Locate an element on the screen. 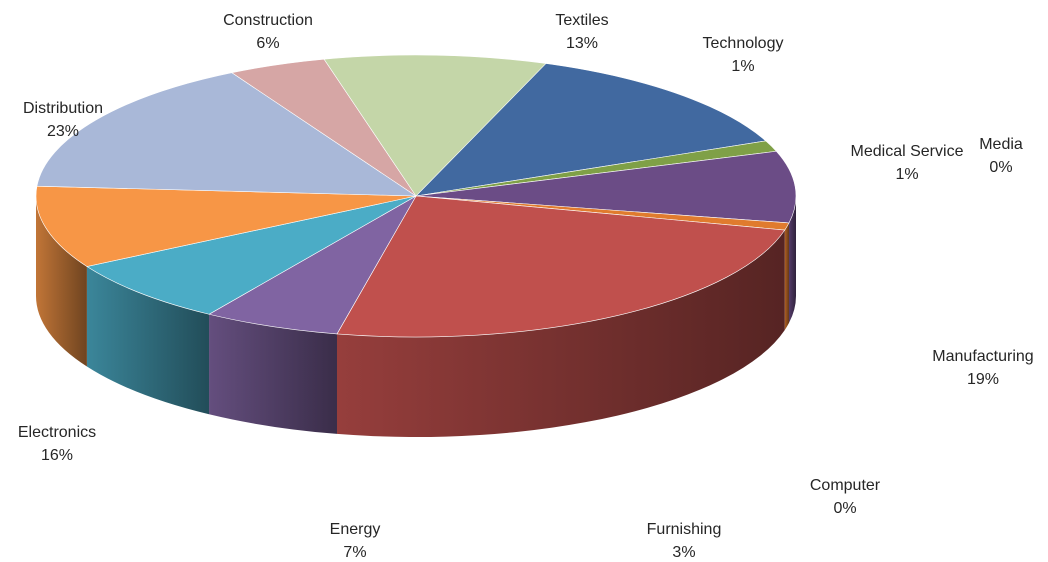 The height and width of the screenshot is (562, 1048). data-label-percent: 7% is located at coordinates (355, 552).